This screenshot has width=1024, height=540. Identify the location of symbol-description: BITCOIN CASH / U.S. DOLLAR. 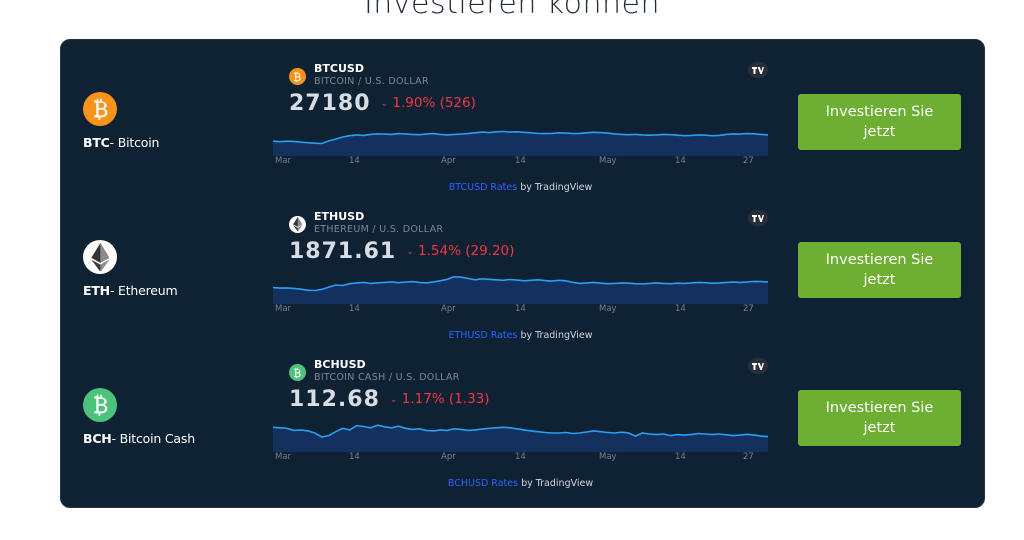
(387, 377).